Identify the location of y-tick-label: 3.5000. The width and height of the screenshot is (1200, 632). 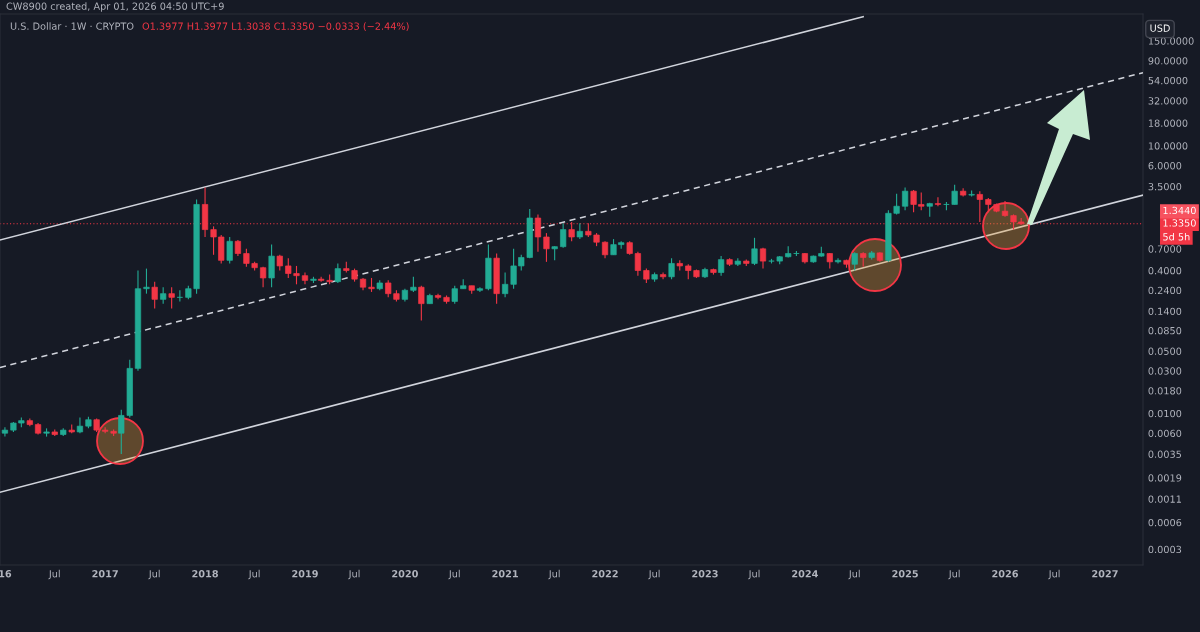
(1165, 186).